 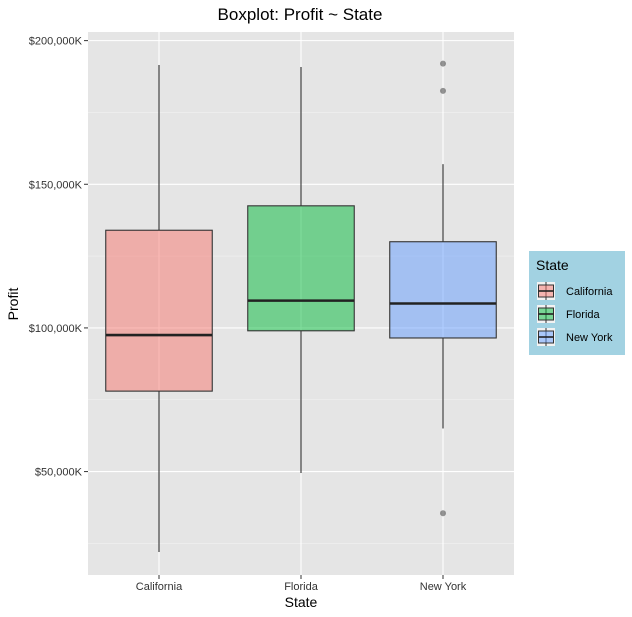 I want to click on box-florida, so click(x=301, y=270).